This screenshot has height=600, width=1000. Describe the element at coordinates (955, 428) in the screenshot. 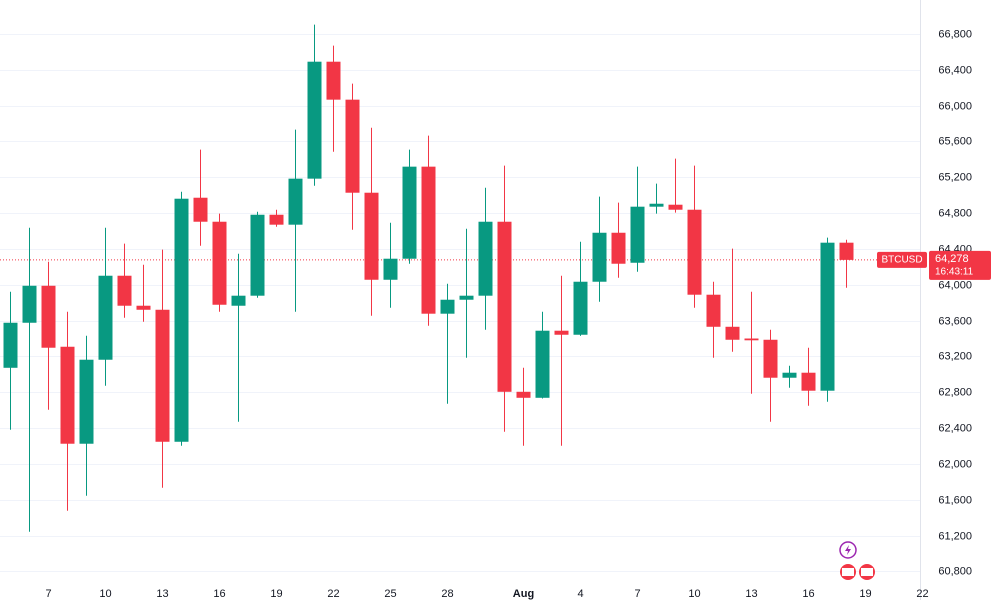

I see `y-tick-label: 62,400` at that location.